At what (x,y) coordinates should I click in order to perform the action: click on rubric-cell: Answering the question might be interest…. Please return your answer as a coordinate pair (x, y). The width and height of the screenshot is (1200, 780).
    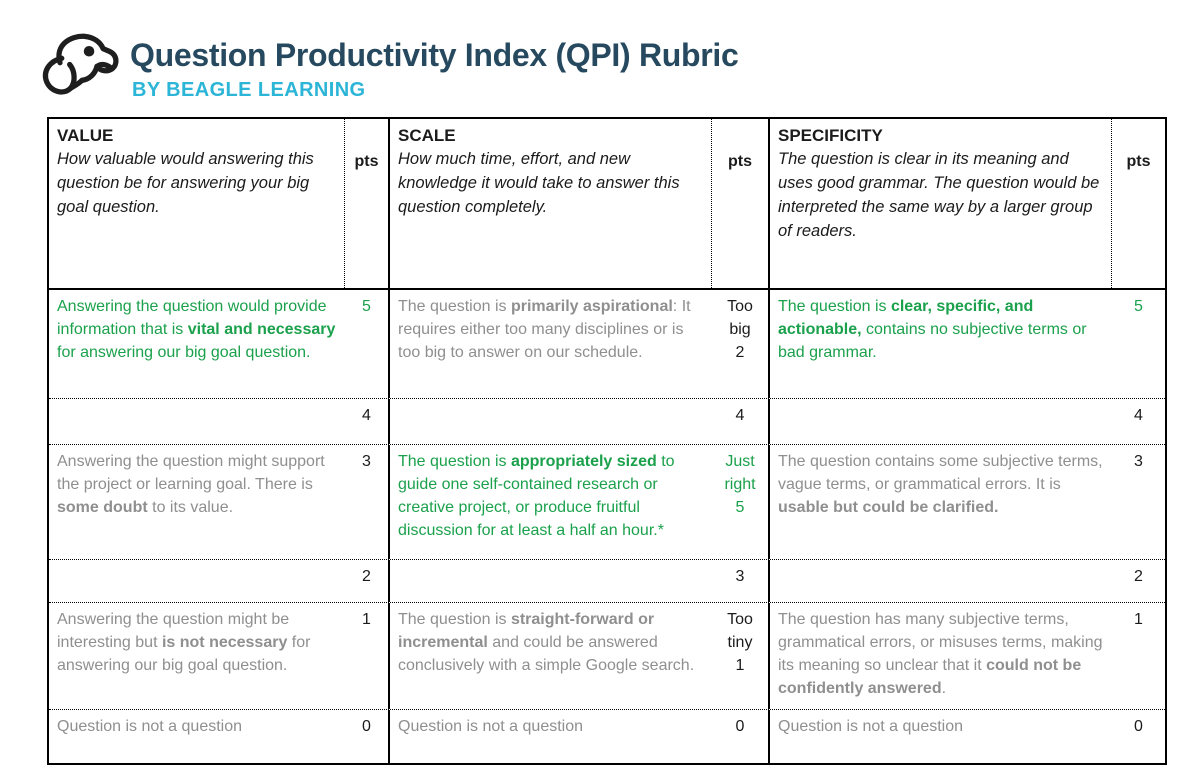
    Looking at the image, I should click on (218, 656).